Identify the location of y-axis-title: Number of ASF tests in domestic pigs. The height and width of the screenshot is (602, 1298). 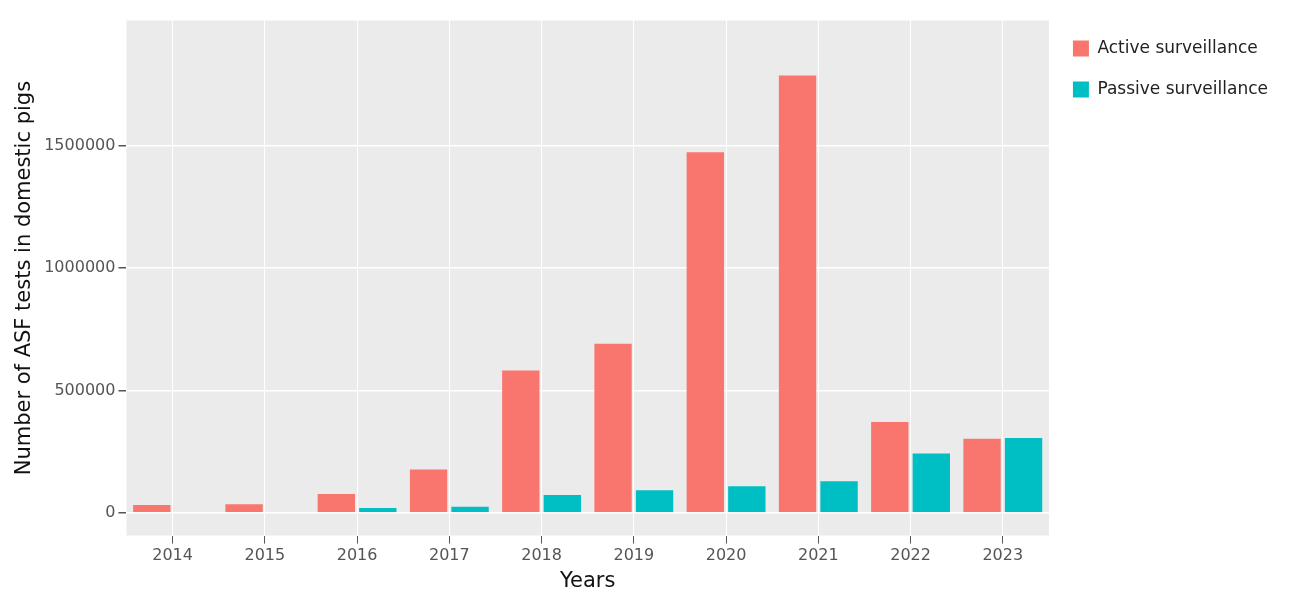
(23, 278).